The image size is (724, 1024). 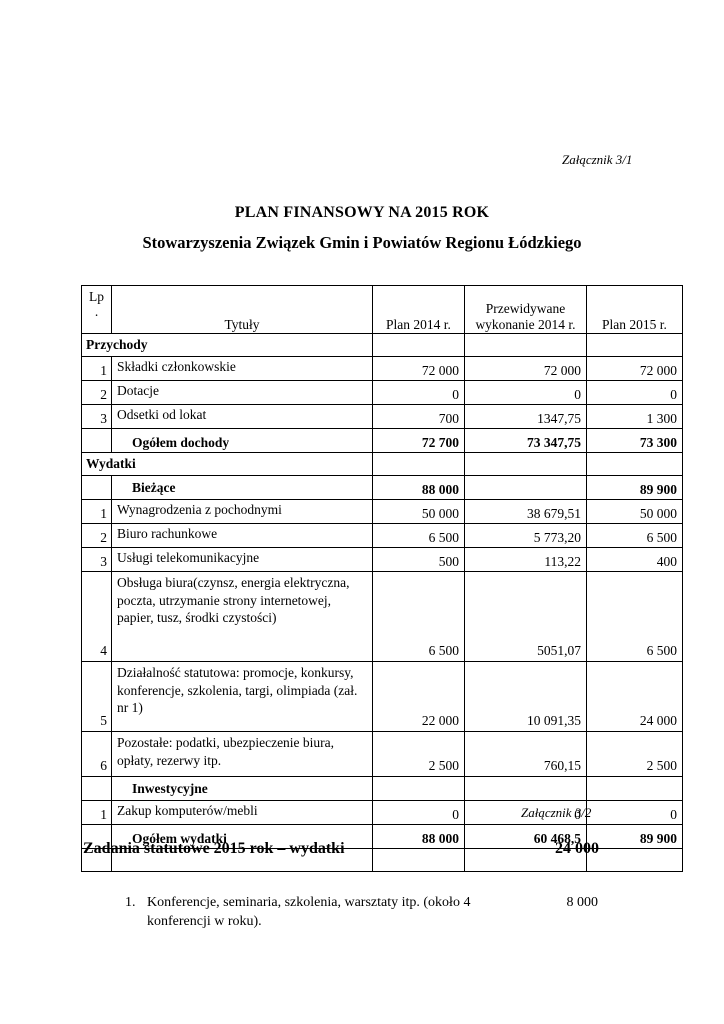 I want to click on row-plan-2015: 6 500, so click(x=634, y=535).